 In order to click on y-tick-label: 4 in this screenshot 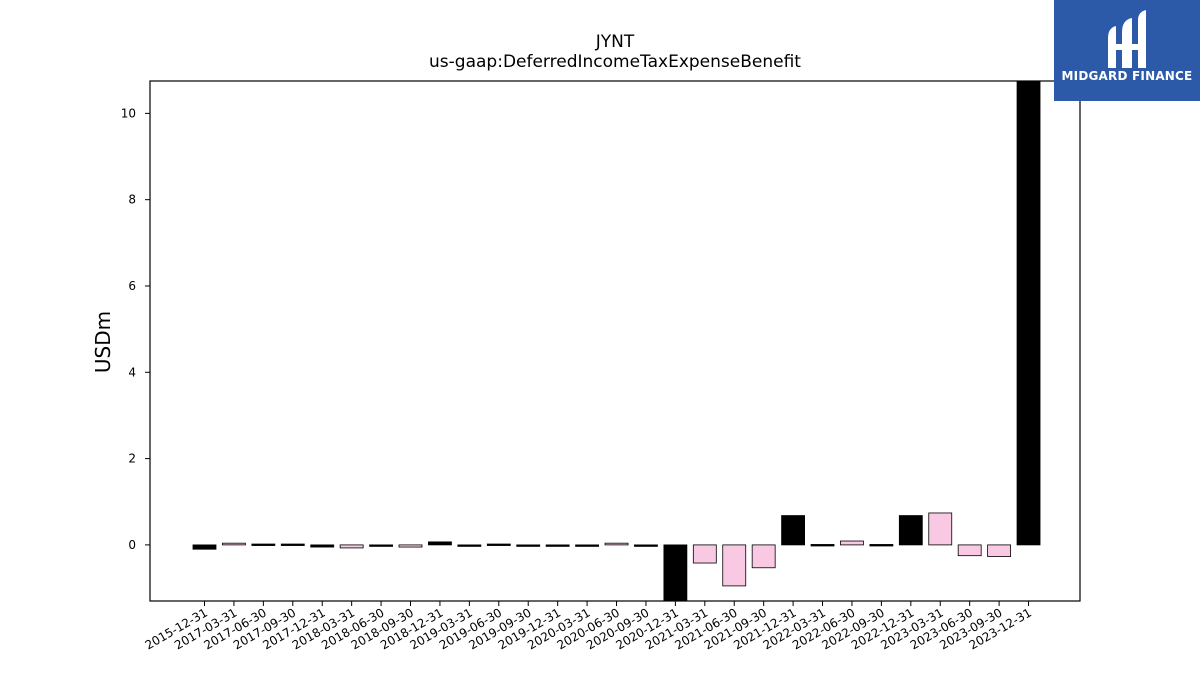, I will do `click(132, 372)`.